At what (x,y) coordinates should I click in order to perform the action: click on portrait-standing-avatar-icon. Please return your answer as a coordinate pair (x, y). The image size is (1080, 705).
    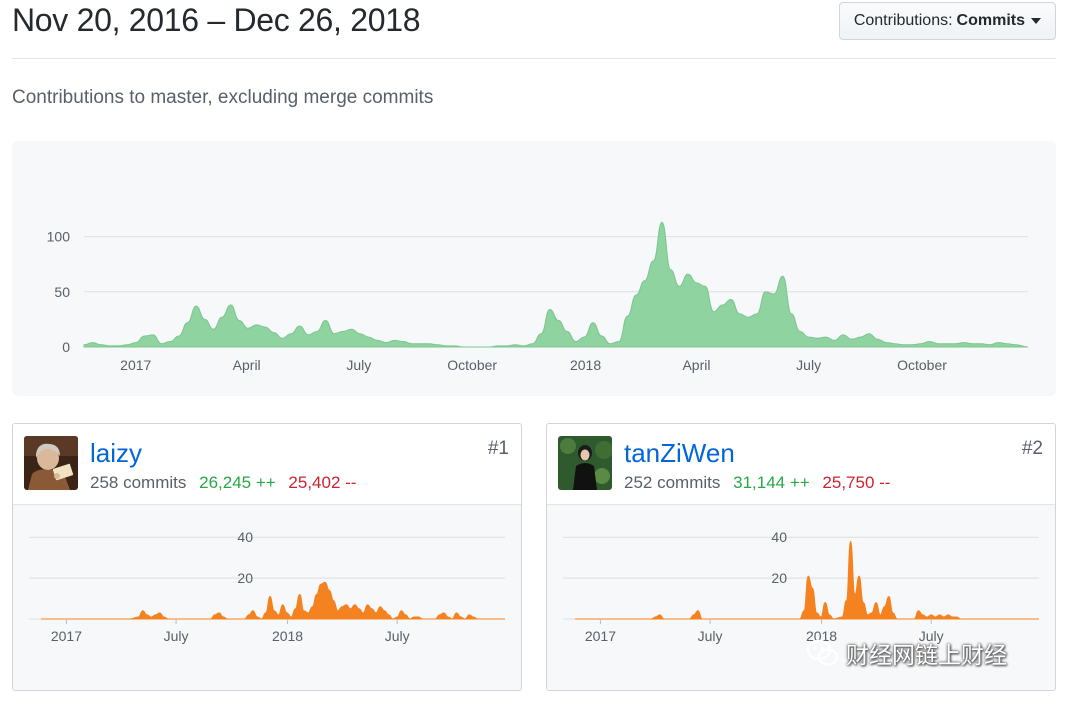
    Looking at the image, I should click on (585, 463).